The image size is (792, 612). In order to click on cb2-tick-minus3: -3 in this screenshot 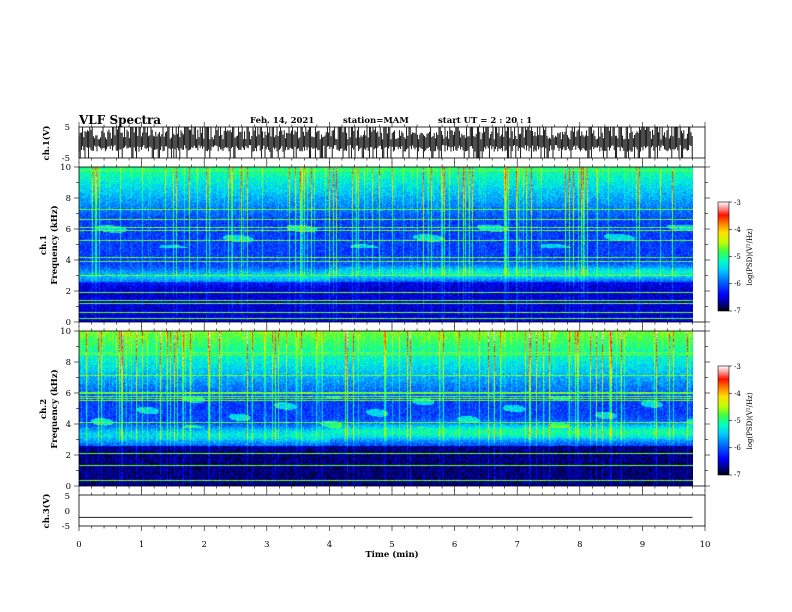, I will do `click(737, 367)`.